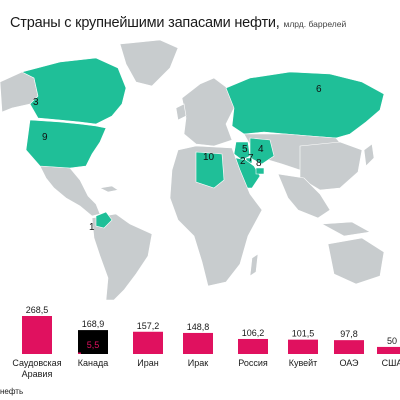 The width and height of the screenshot is (400, 400). I want to click on footnote: нефть, so click(12, 391).